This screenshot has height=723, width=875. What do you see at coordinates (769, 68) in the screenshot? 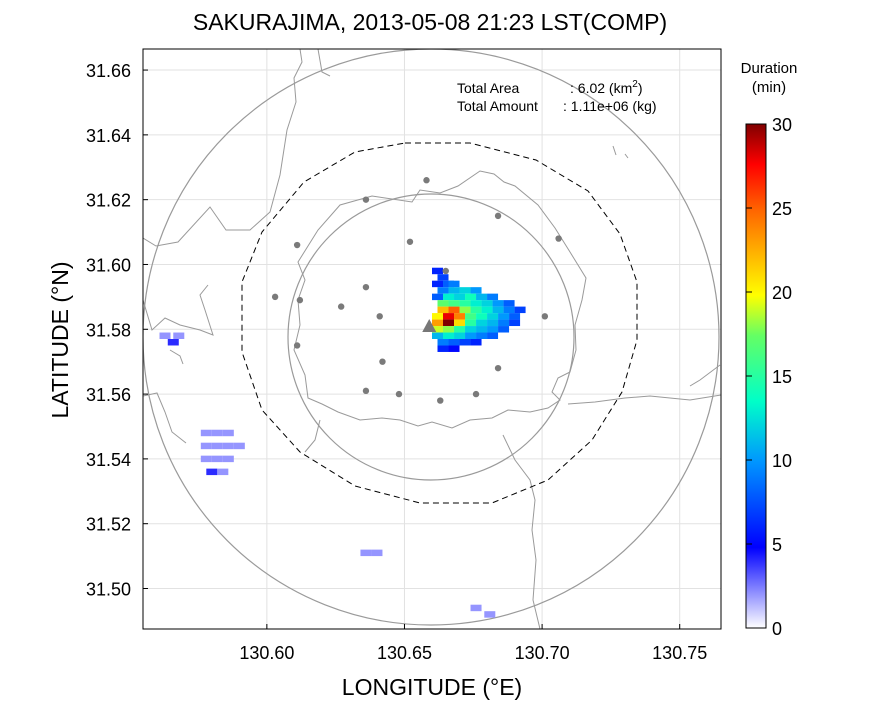
I see `colorbar-title: Duration` at bounding box center [769, 68].